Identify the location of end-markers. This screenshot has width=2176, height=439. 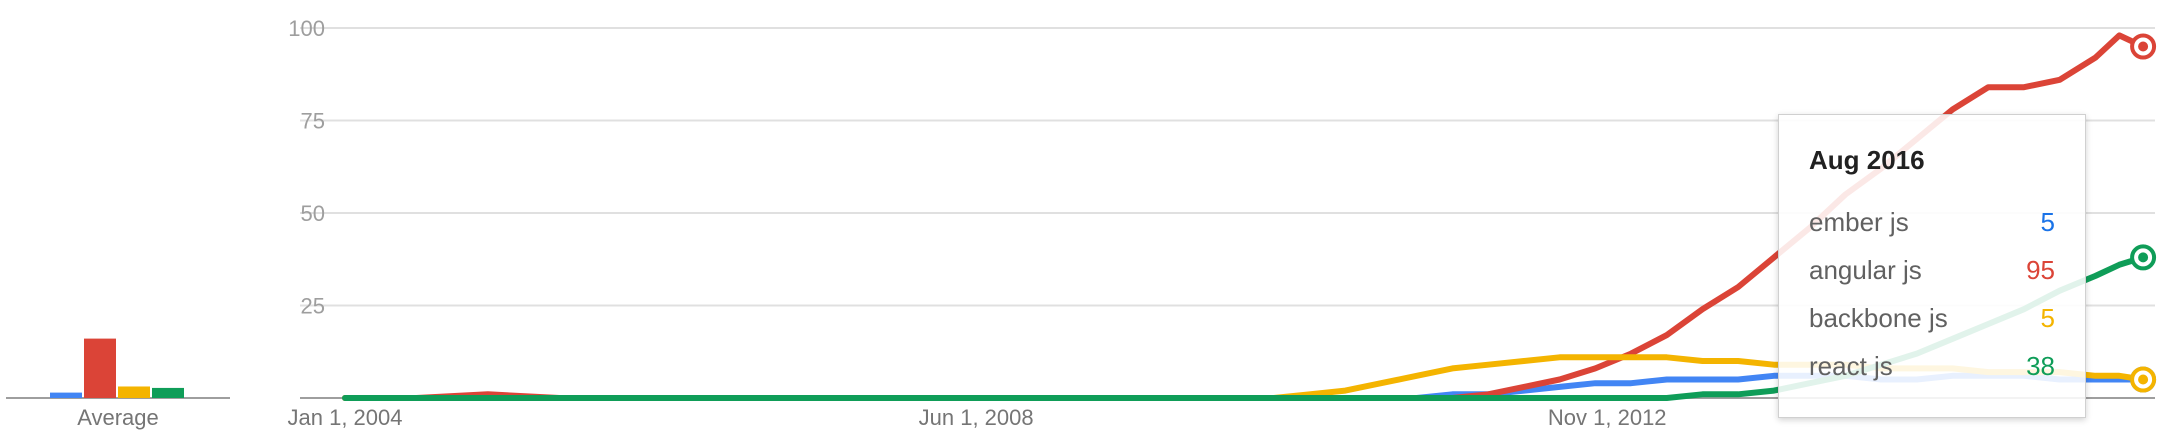
(2143, 213).